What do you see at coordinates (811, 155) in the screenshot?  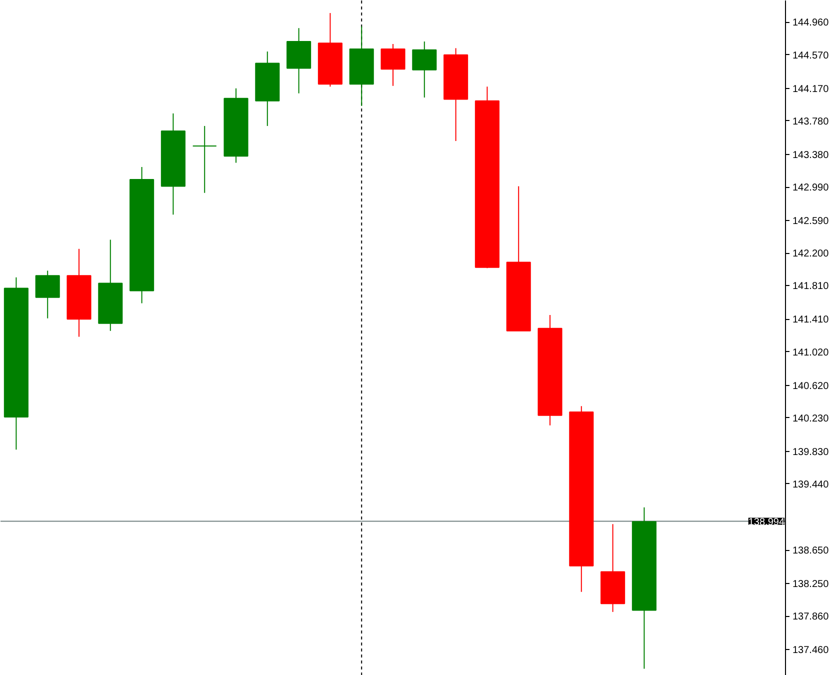 I see `y-tick-label: 143.380` at bounding box center [811, 155].